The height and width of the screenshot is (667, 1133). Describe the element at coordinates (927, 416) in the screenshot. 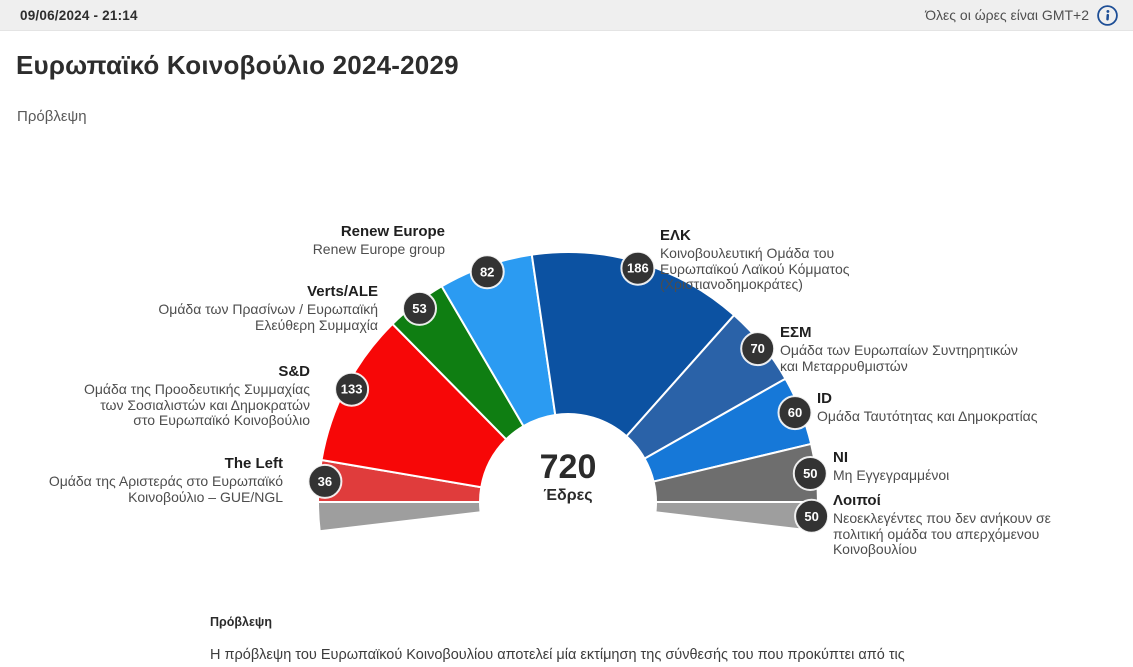

I see `group-description: Ομάδα Ταυτότητας και Δημοκρατίας` at that location.